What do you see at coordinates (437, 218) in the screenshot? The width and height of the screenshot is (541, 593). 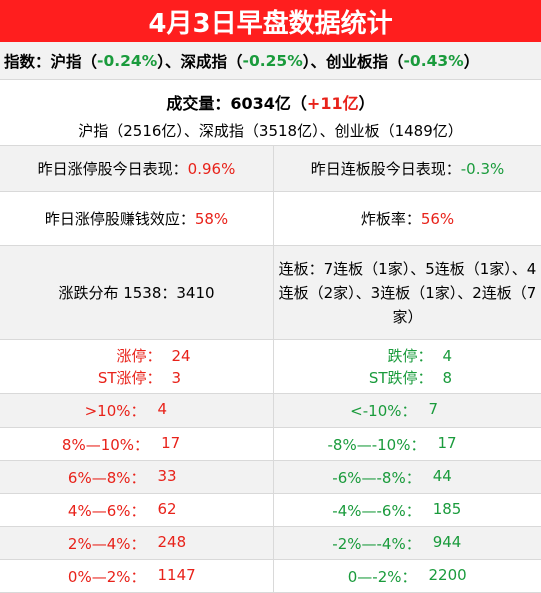 I see `broken-rate-value: 56%` at bounding box center [437, 218].